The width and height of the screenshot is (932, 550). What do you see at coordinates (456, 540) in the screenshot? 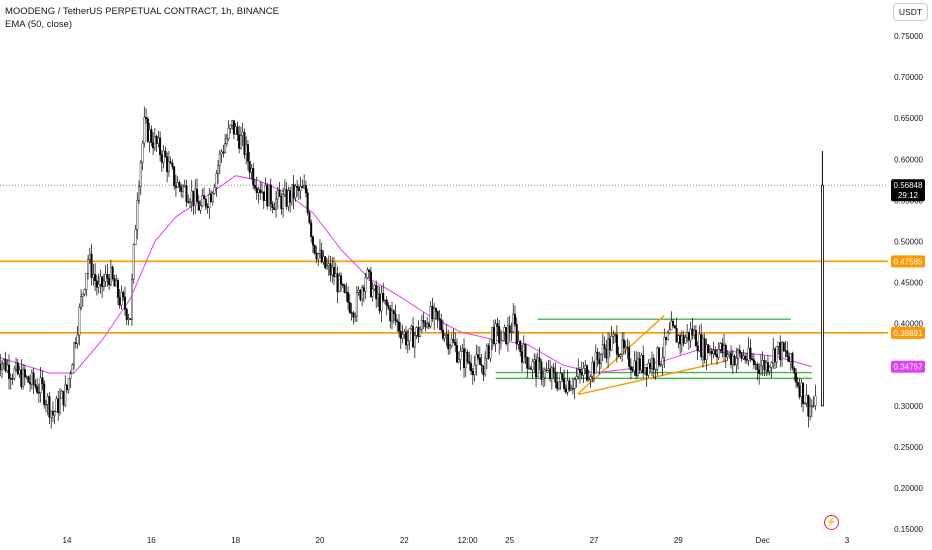
I see `time-axis: 14 16 18 20 22 12:00 25 27 29 Dec 3` at bounding box center [456, 540].